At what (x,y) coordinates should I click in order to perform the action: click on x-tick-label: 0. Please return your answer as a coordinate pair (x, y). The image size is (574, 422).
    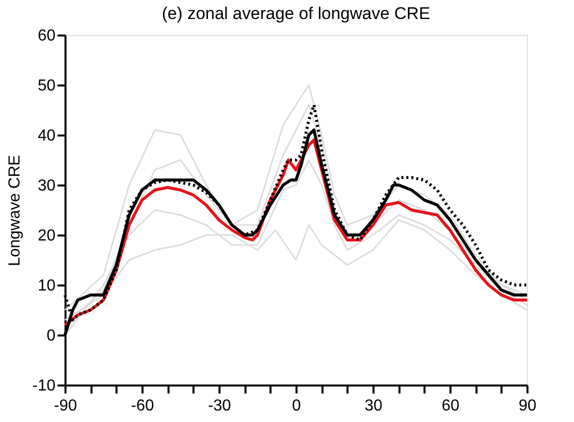
    Looking at the image, I should click on (297, 406).